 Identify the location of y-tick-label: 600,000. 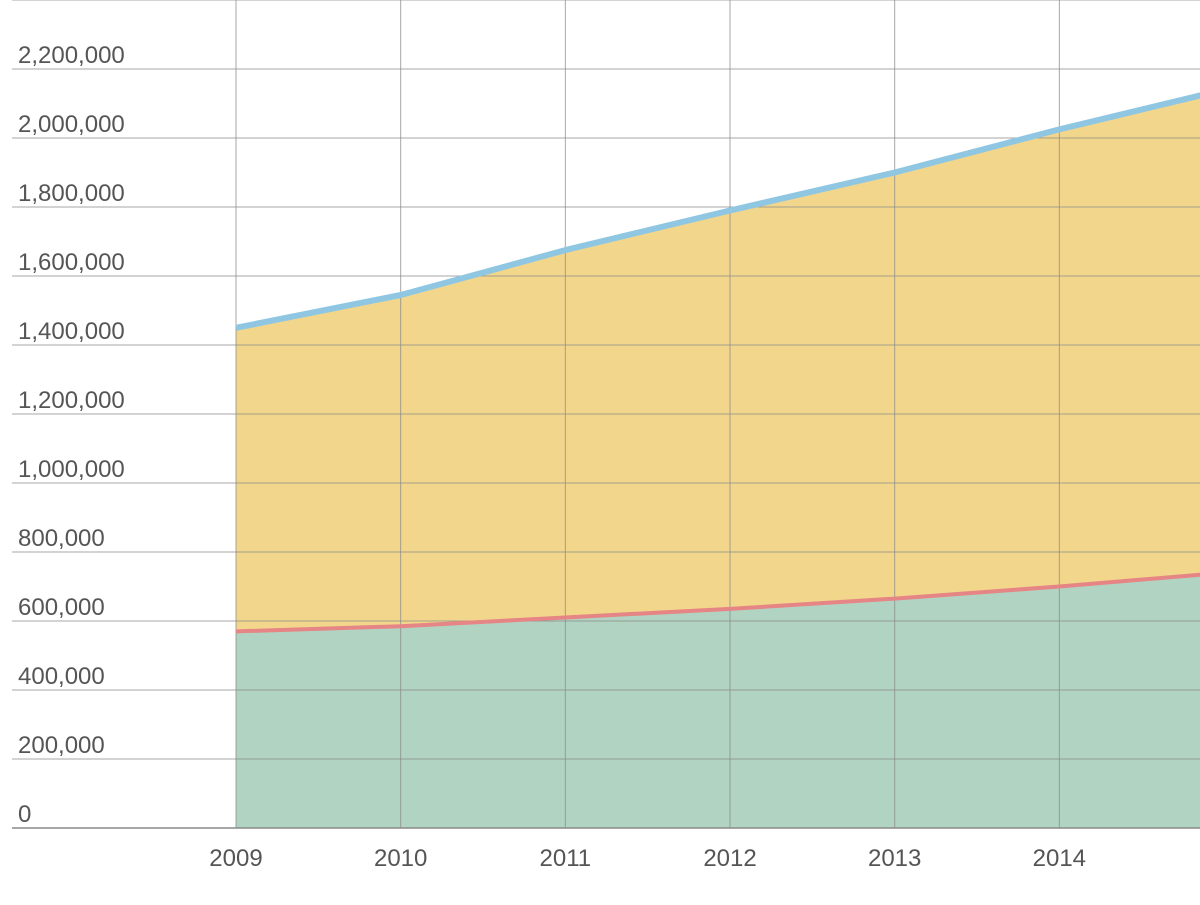
(61, 607).